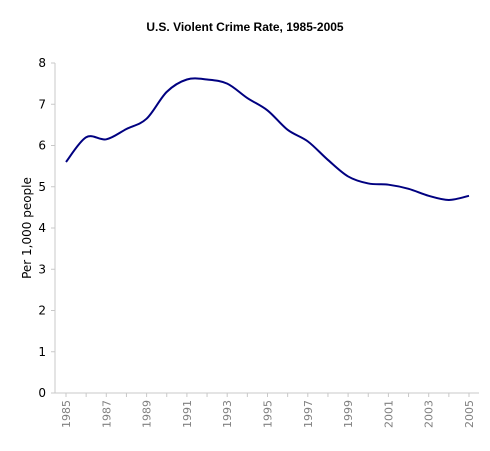 Image resolution: width=490 pixels, height=451 pixels. Describe the element at coordinates (106, 414) in the screenshot. I see `x-tick-label: 1987` at that location.